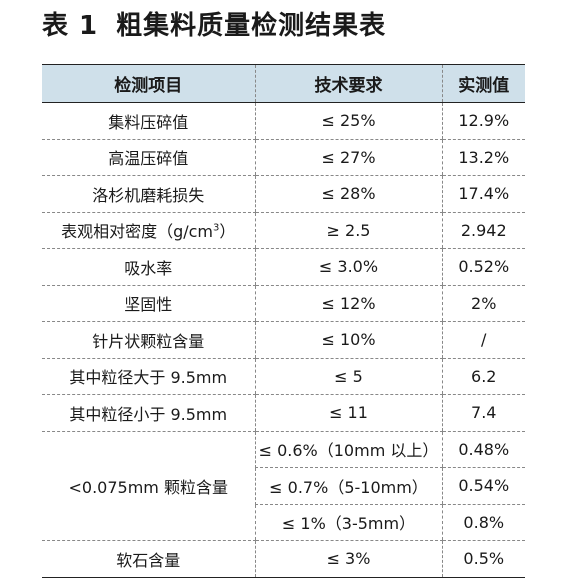 This screenshot has height=585, width=570. I want to click on cell-item-suffix: ）, so click(227, 232).